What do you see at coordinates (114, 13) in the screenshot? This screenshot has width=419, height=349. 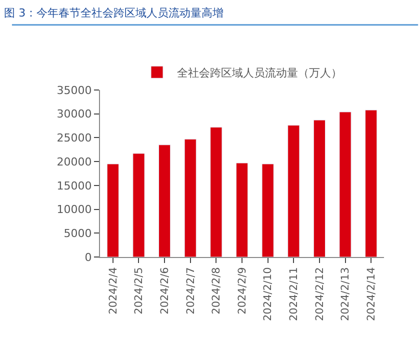 I see `chart-title: 图 3：今年春节全社会跨区域人员流动量高增` at bounding box center [114, 13].